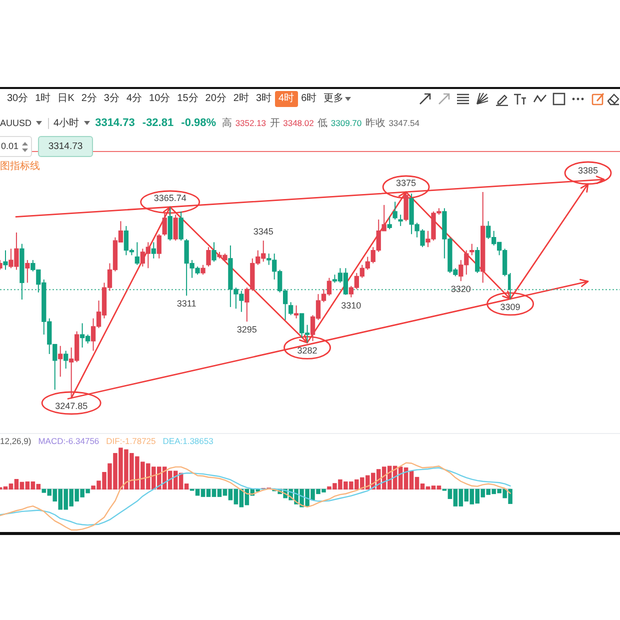  What do you see at coordinates (71, 405) in the screenshot?
I see `annotation: 3247.85` at bounding box center [71, 405].